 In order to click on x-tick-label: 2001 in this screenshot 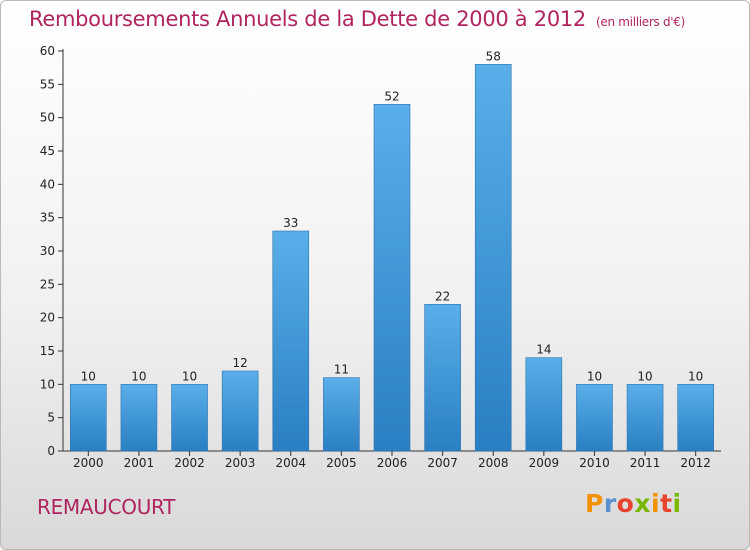, I will do `click(139, 463)`.